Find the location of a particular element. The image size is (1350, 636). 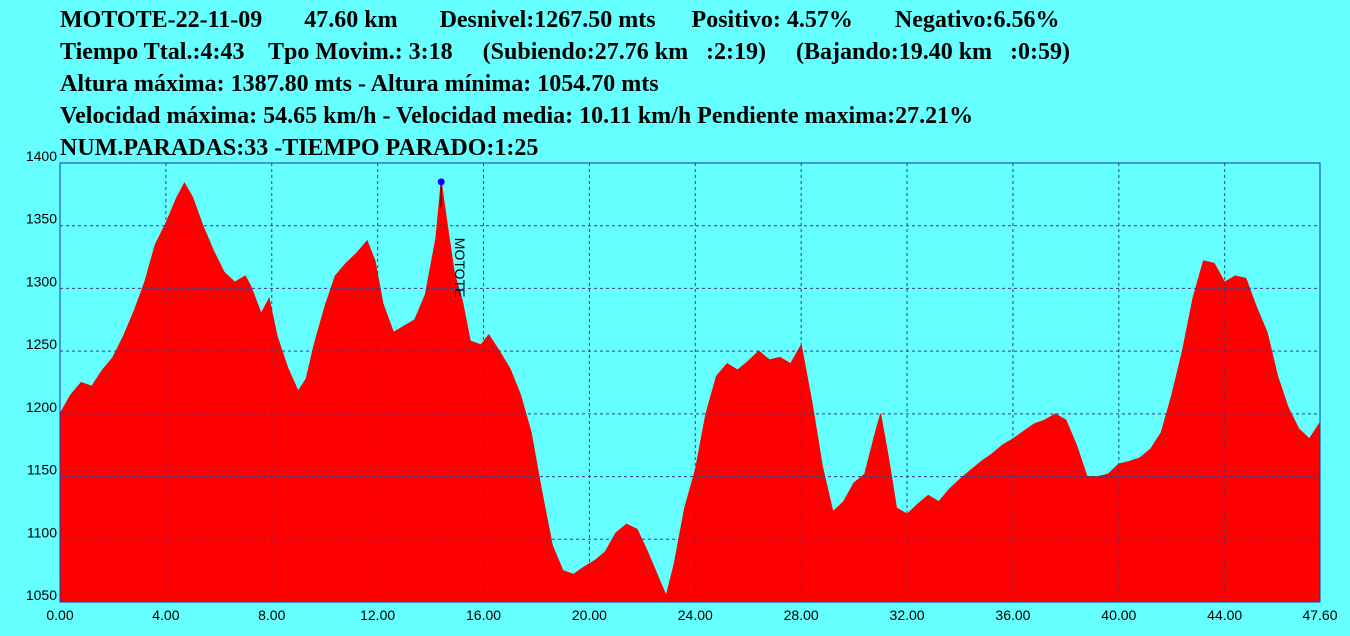

x-tick-label: 28.00 is located at coordinates (801, 615).